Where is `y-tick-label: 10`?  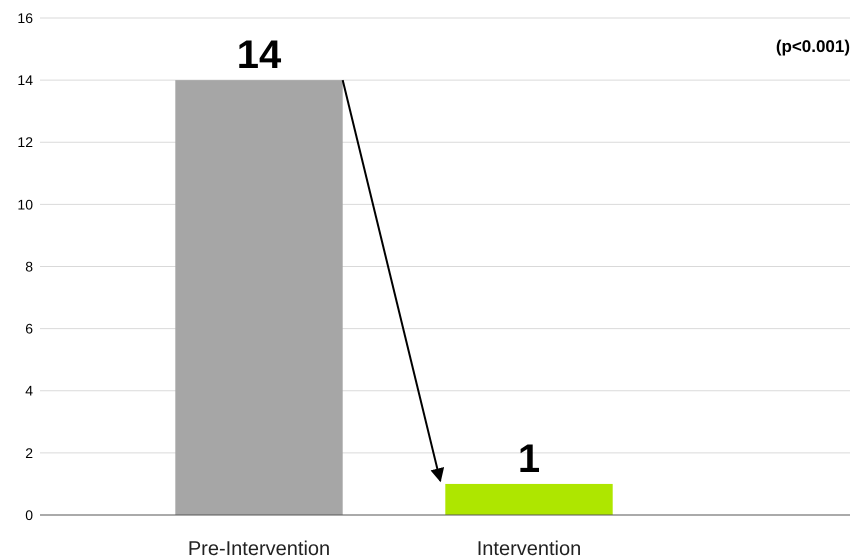 y-tick-label: 10 is located at coordinates (25, 204).